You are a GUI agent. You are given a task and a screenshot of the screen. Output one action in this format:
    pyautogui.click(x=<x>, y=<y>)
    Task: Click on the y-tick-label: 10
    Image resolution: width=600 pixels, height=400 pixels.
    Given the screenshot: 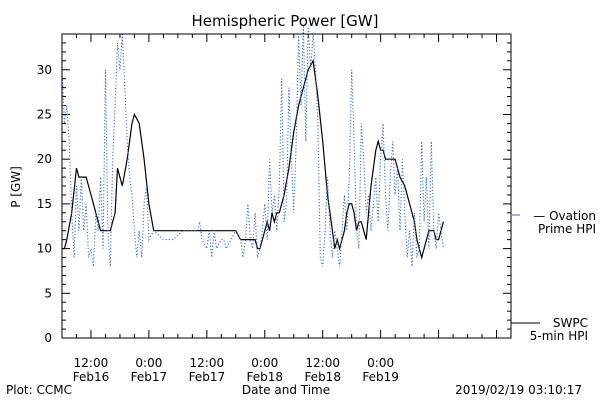 What is the action you would take?
    pyautogui.click(x=44, y=249)
    